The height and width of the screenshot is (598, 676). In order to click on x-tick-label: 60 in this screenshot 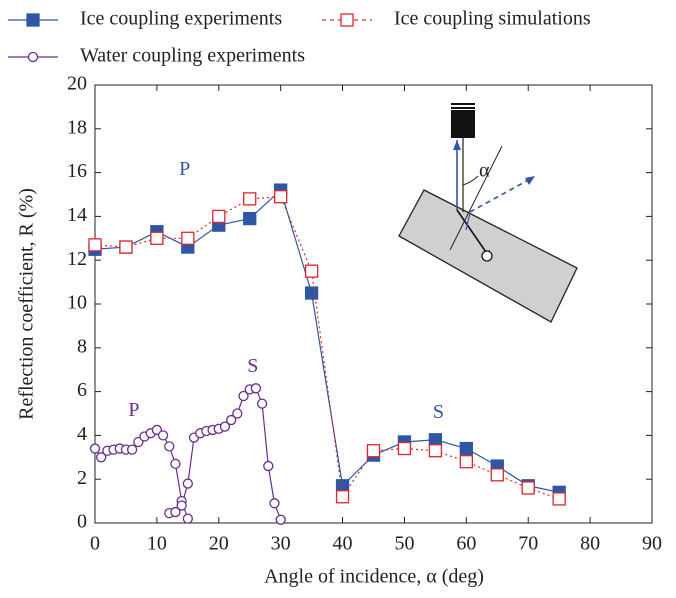, I will do `click(466, 544)`.